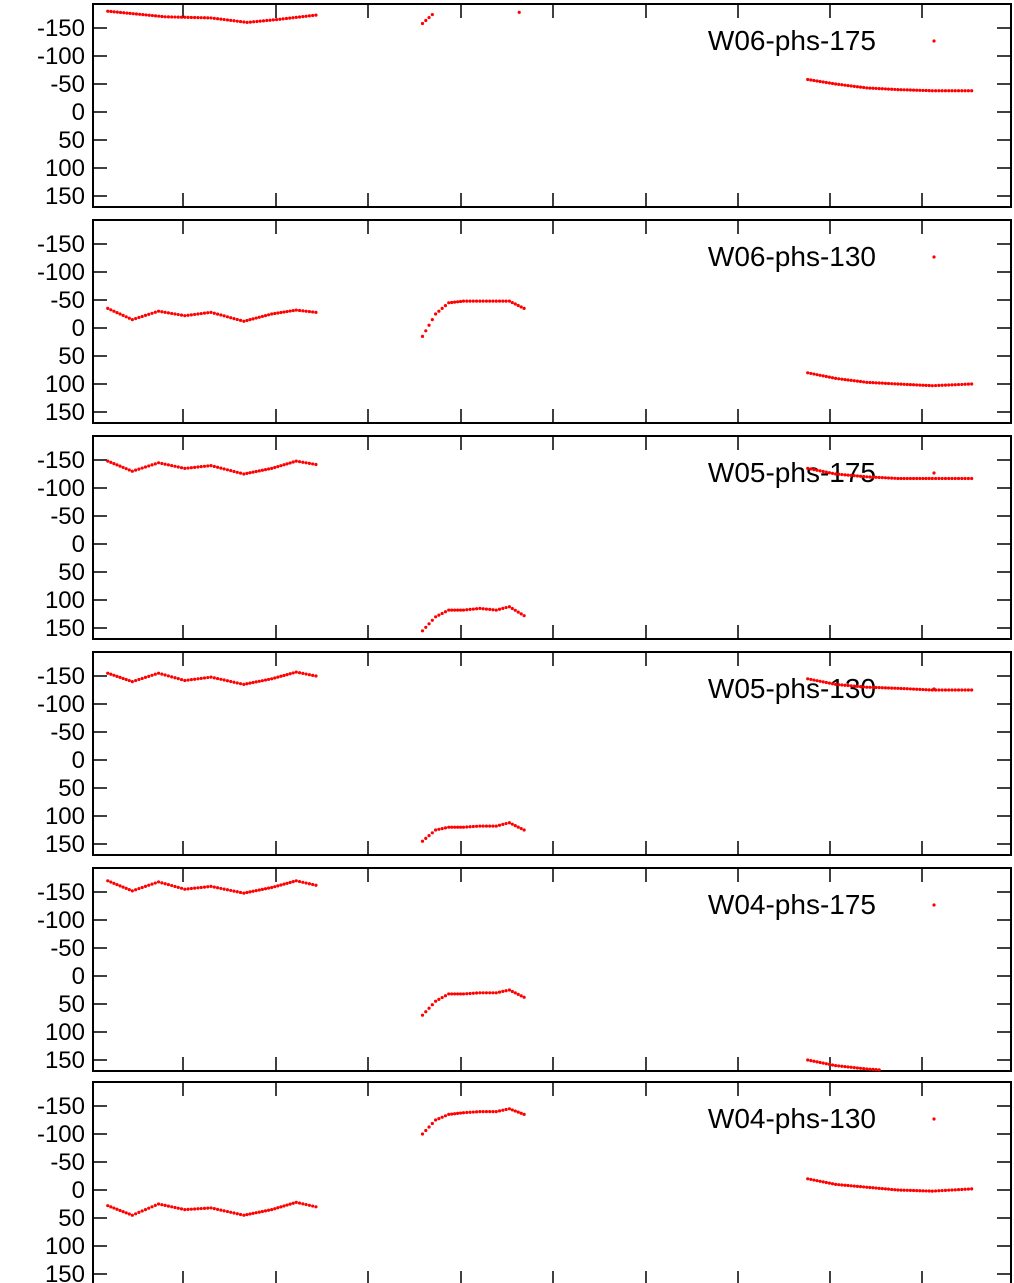 This screenshot has height=1283, width=1014. I want to click on series-points, so click(540, 756).